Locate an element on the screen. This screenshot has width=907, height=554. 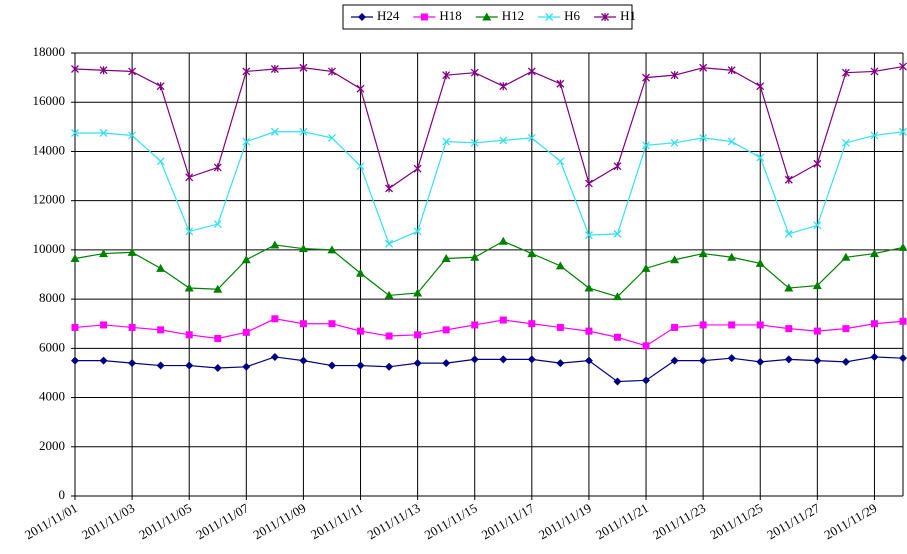
y-tick-label: 4000 is located at coordinates (52, 396).